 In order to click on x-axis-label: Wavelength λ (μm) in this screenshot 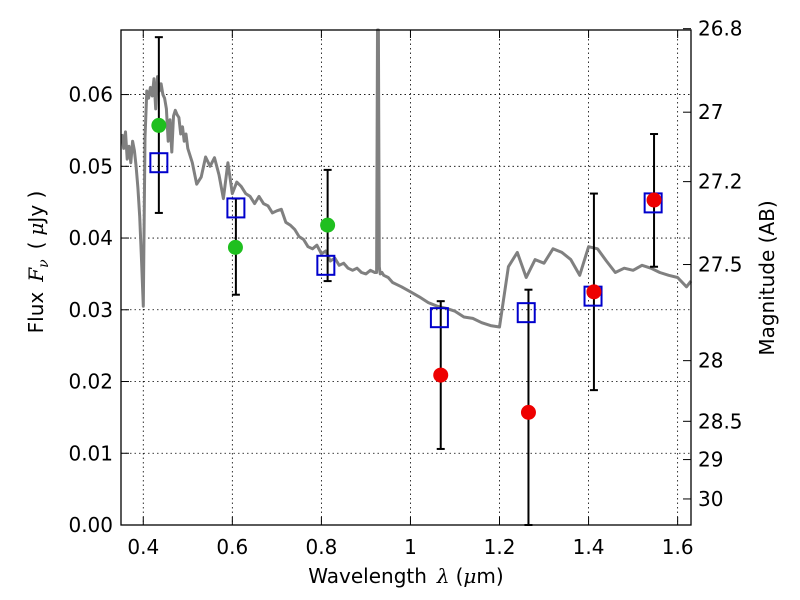, I will do `click(405, 576)`.